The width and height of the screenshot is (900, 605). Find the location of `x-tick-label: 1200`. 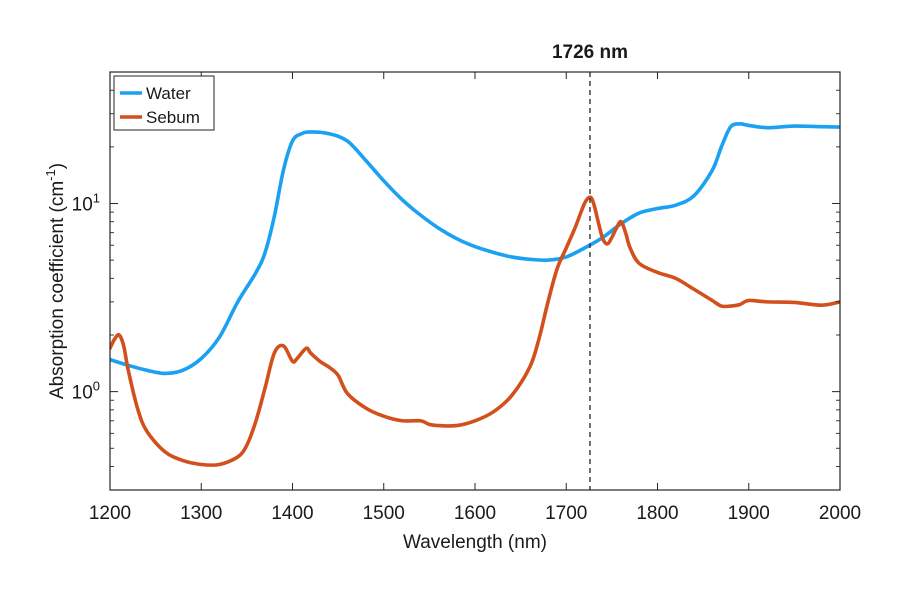

x-tick-label: 1200 is located at coordinates (110, 513).